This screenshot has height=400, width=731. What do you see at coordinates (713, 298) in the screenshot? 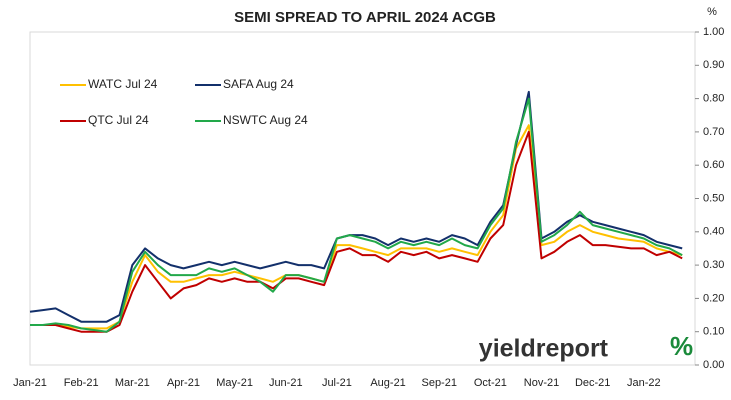
I see `y-tick-label: 0.20` at bounding box center [713, 298].